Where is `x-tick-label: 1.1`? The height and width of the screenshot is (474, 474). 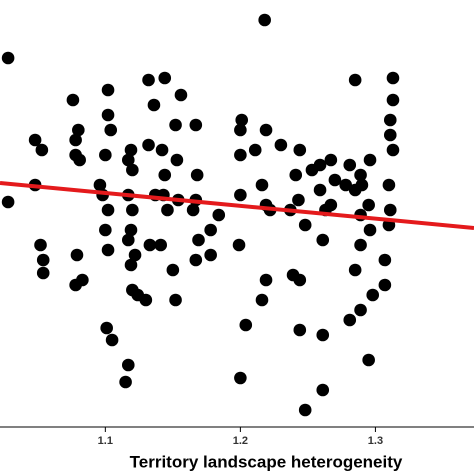
x-tick-label: 1.1 is located at coordinates (105, 441).